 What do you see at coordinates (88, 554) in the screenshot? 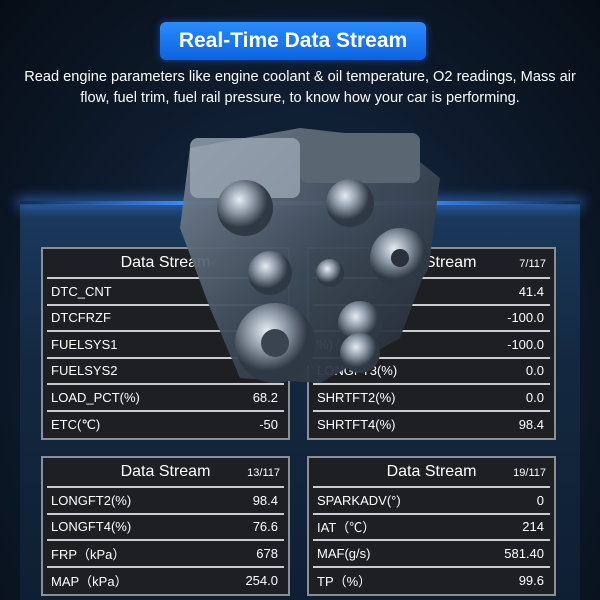
I see `param-label: FRP（kPa）` at bounding box center [88, 554].